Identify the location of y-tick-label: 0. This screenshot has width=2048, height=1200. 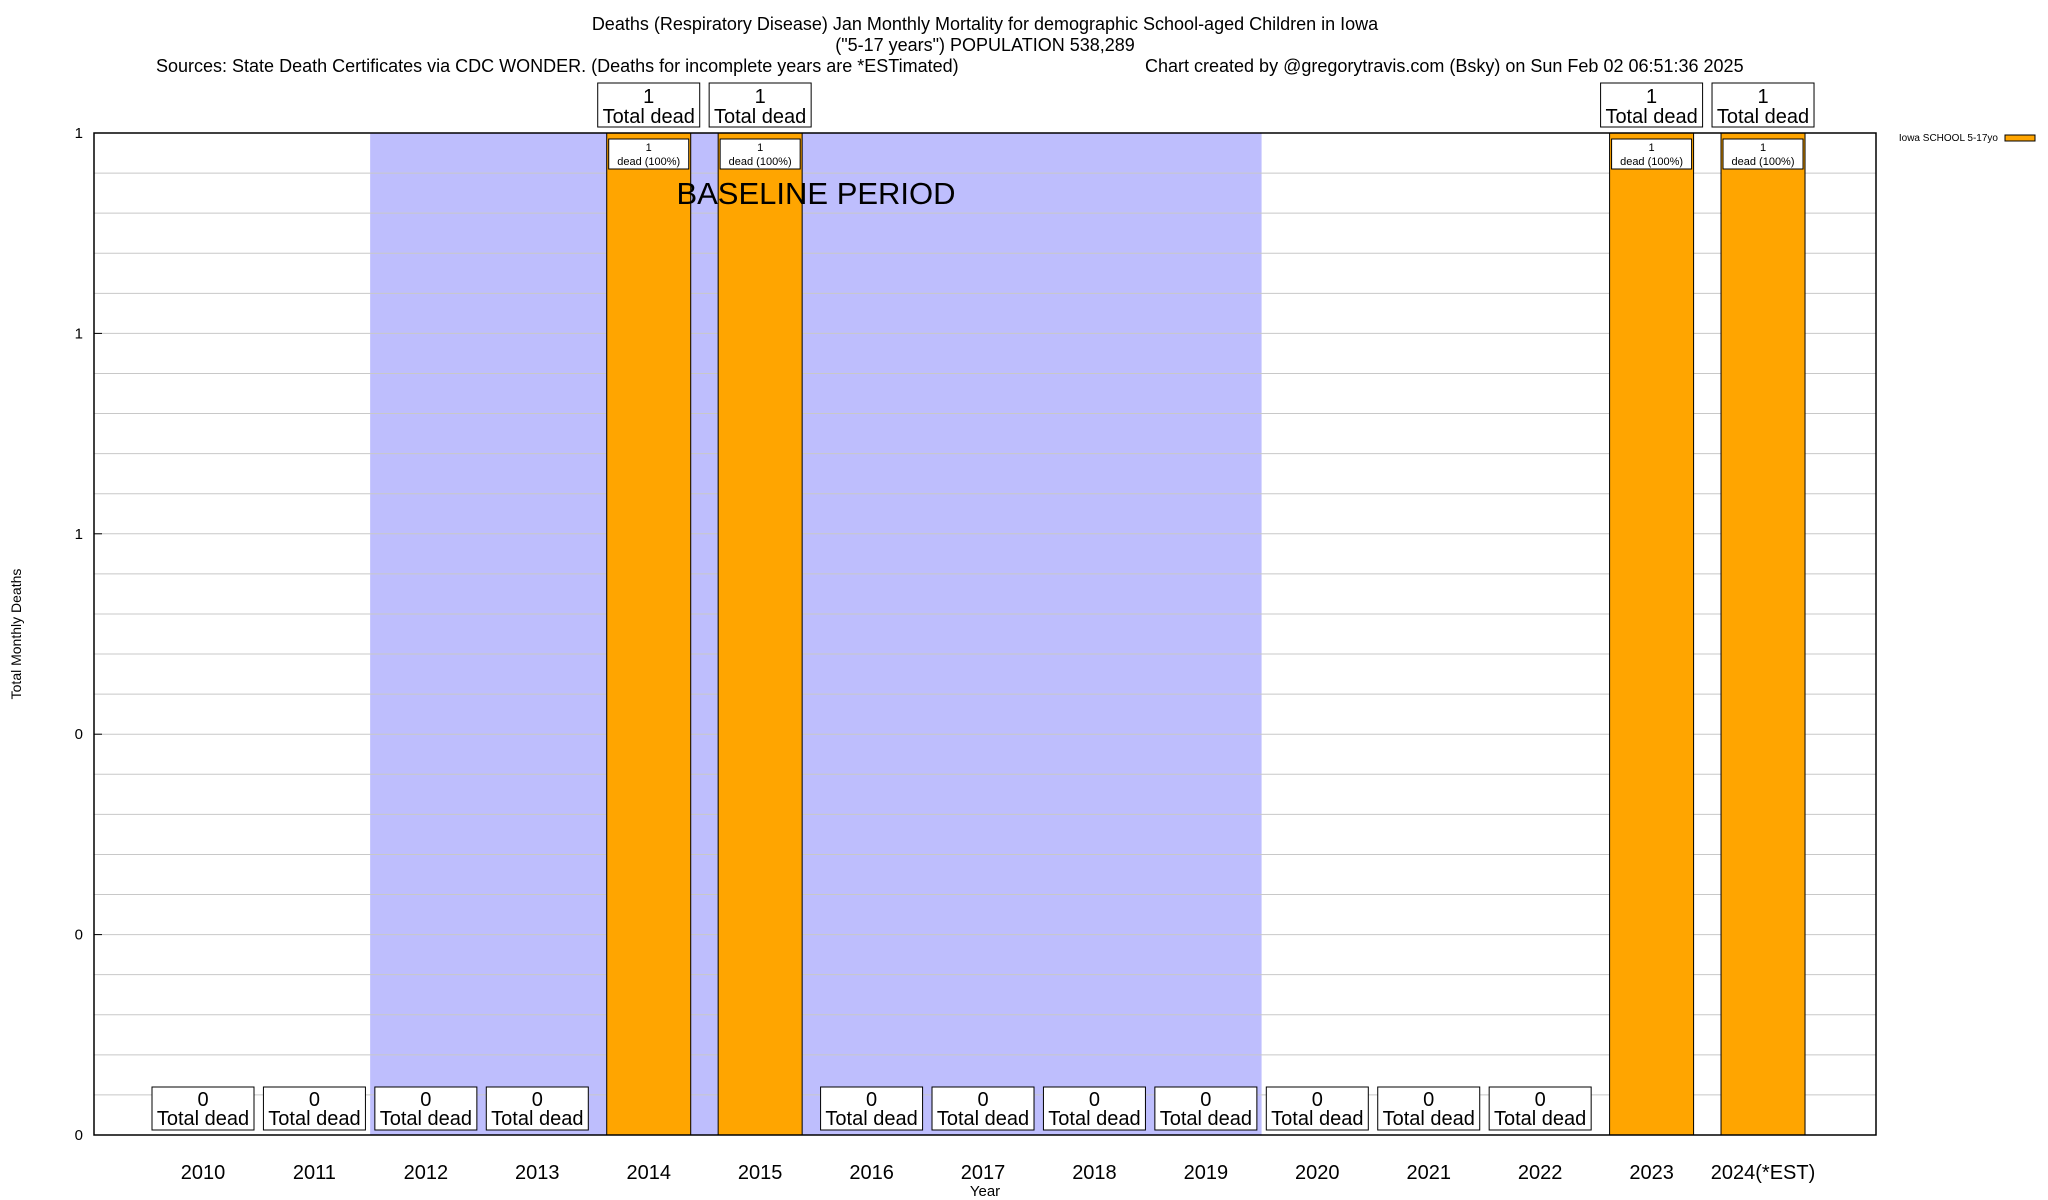
(79, 734).